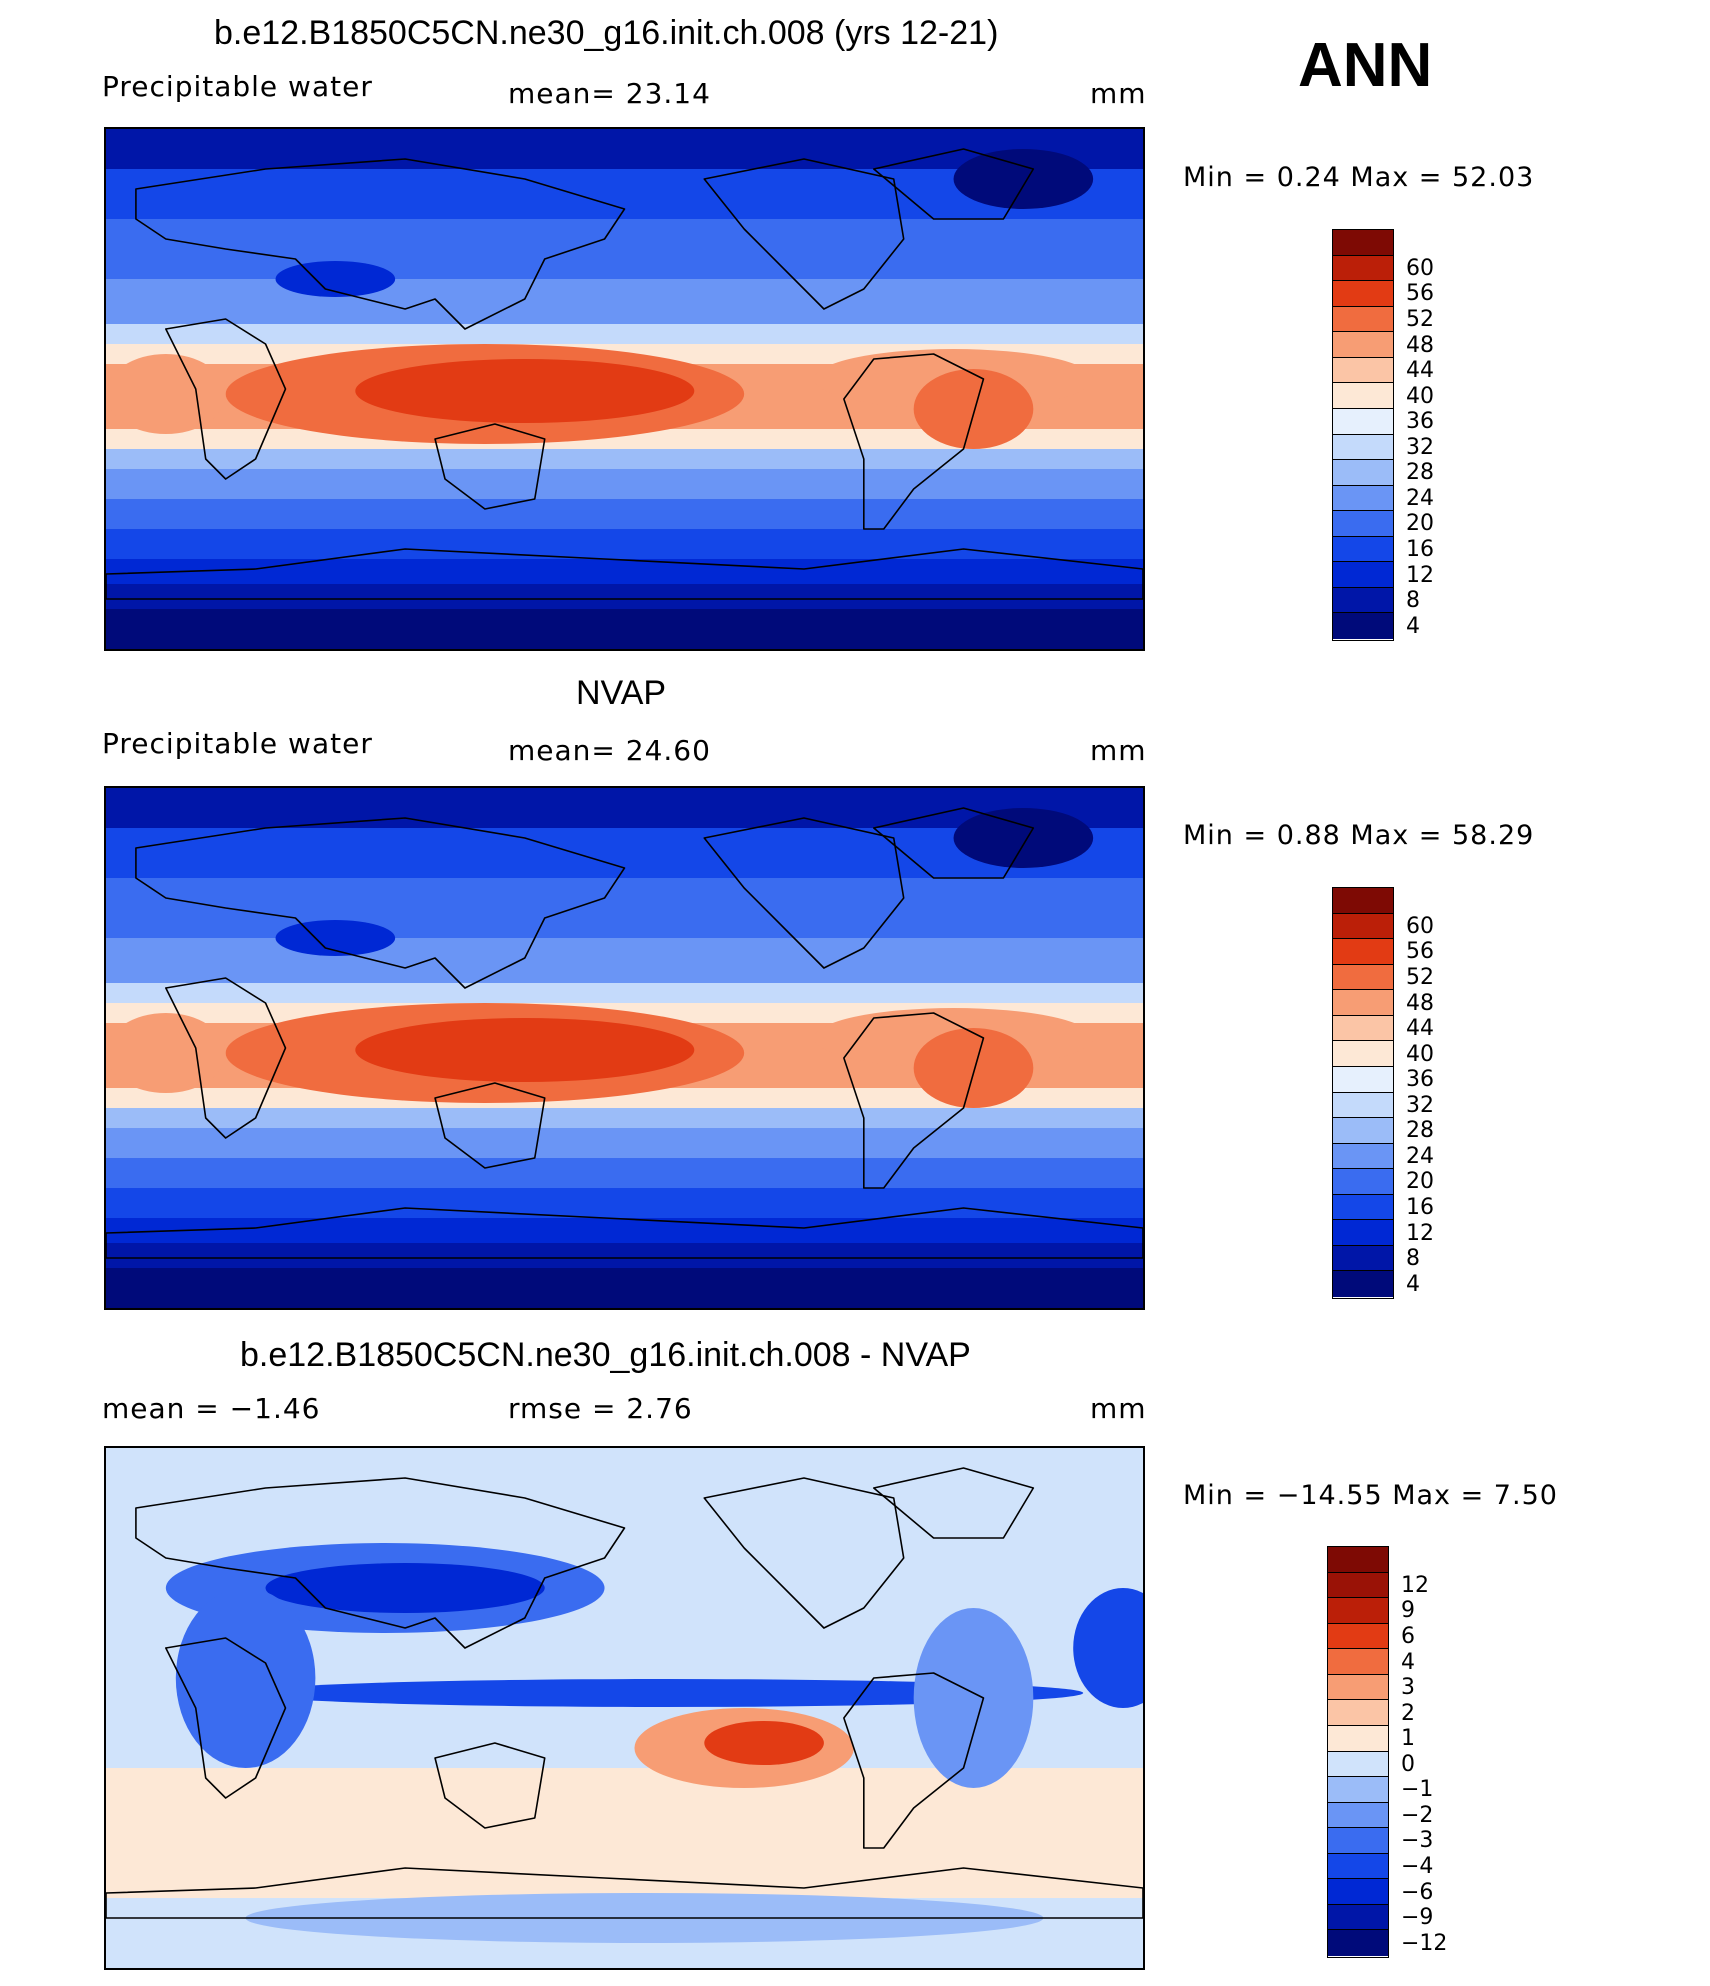 The image size is (1710, 1986). I want to click on panel-model-mean-label: mean= 23.14, so click(609, 93).